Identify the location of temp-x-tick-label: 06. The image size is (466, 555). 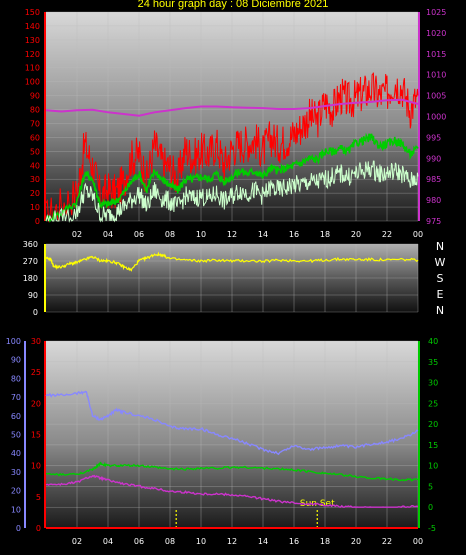
(139, 541).